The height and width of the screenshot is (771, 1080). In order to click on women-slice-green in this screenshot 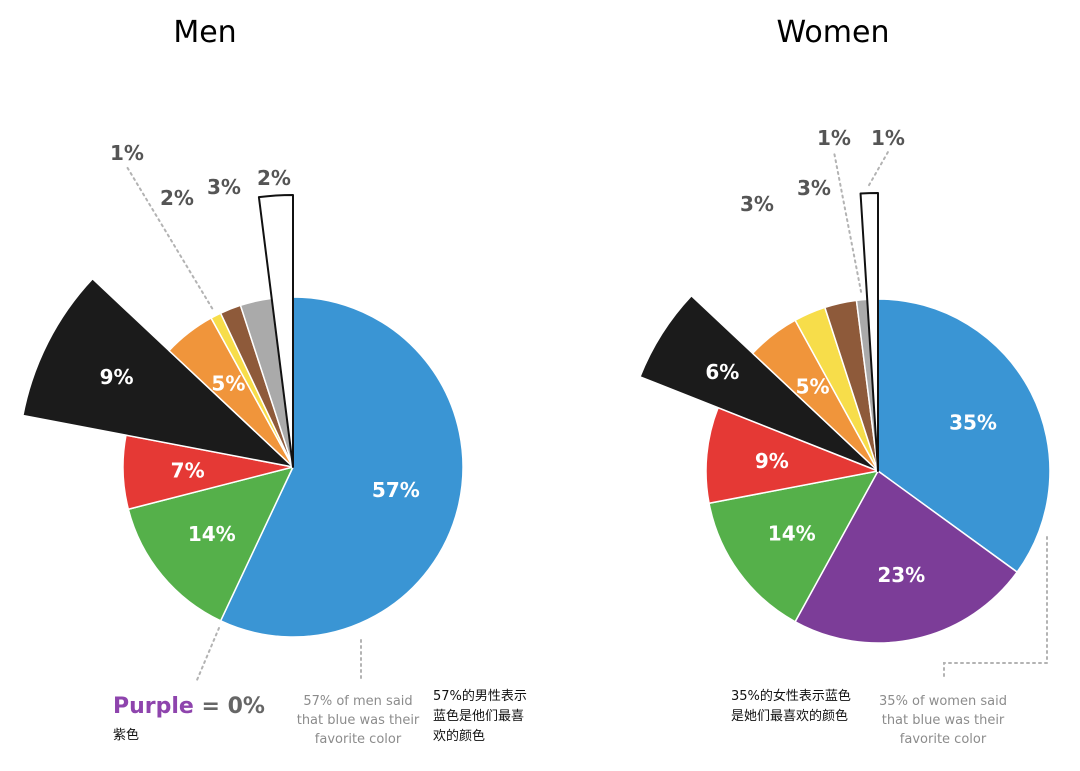, I will do `click(793, 546)`.